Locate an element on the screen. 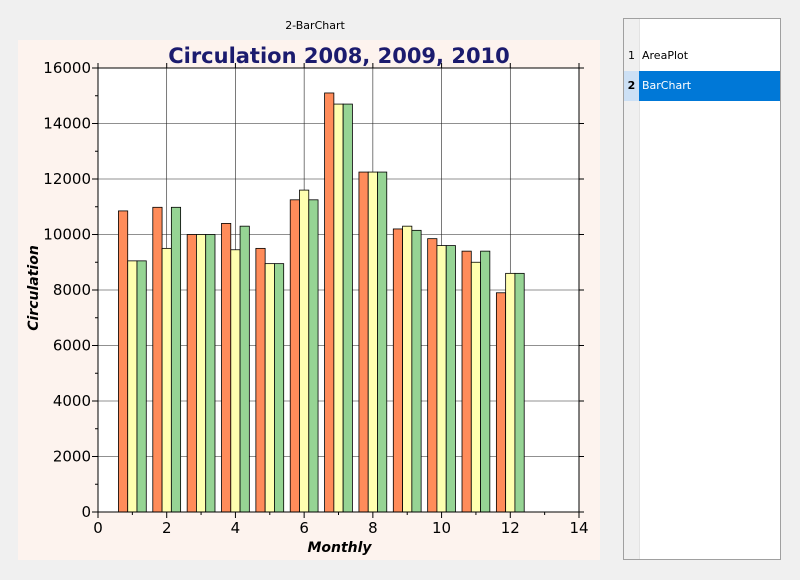 Image resolution: width=800 pixels, height=580 pixels. y-tick-label: 12000 is located at coordinates (67, 179).